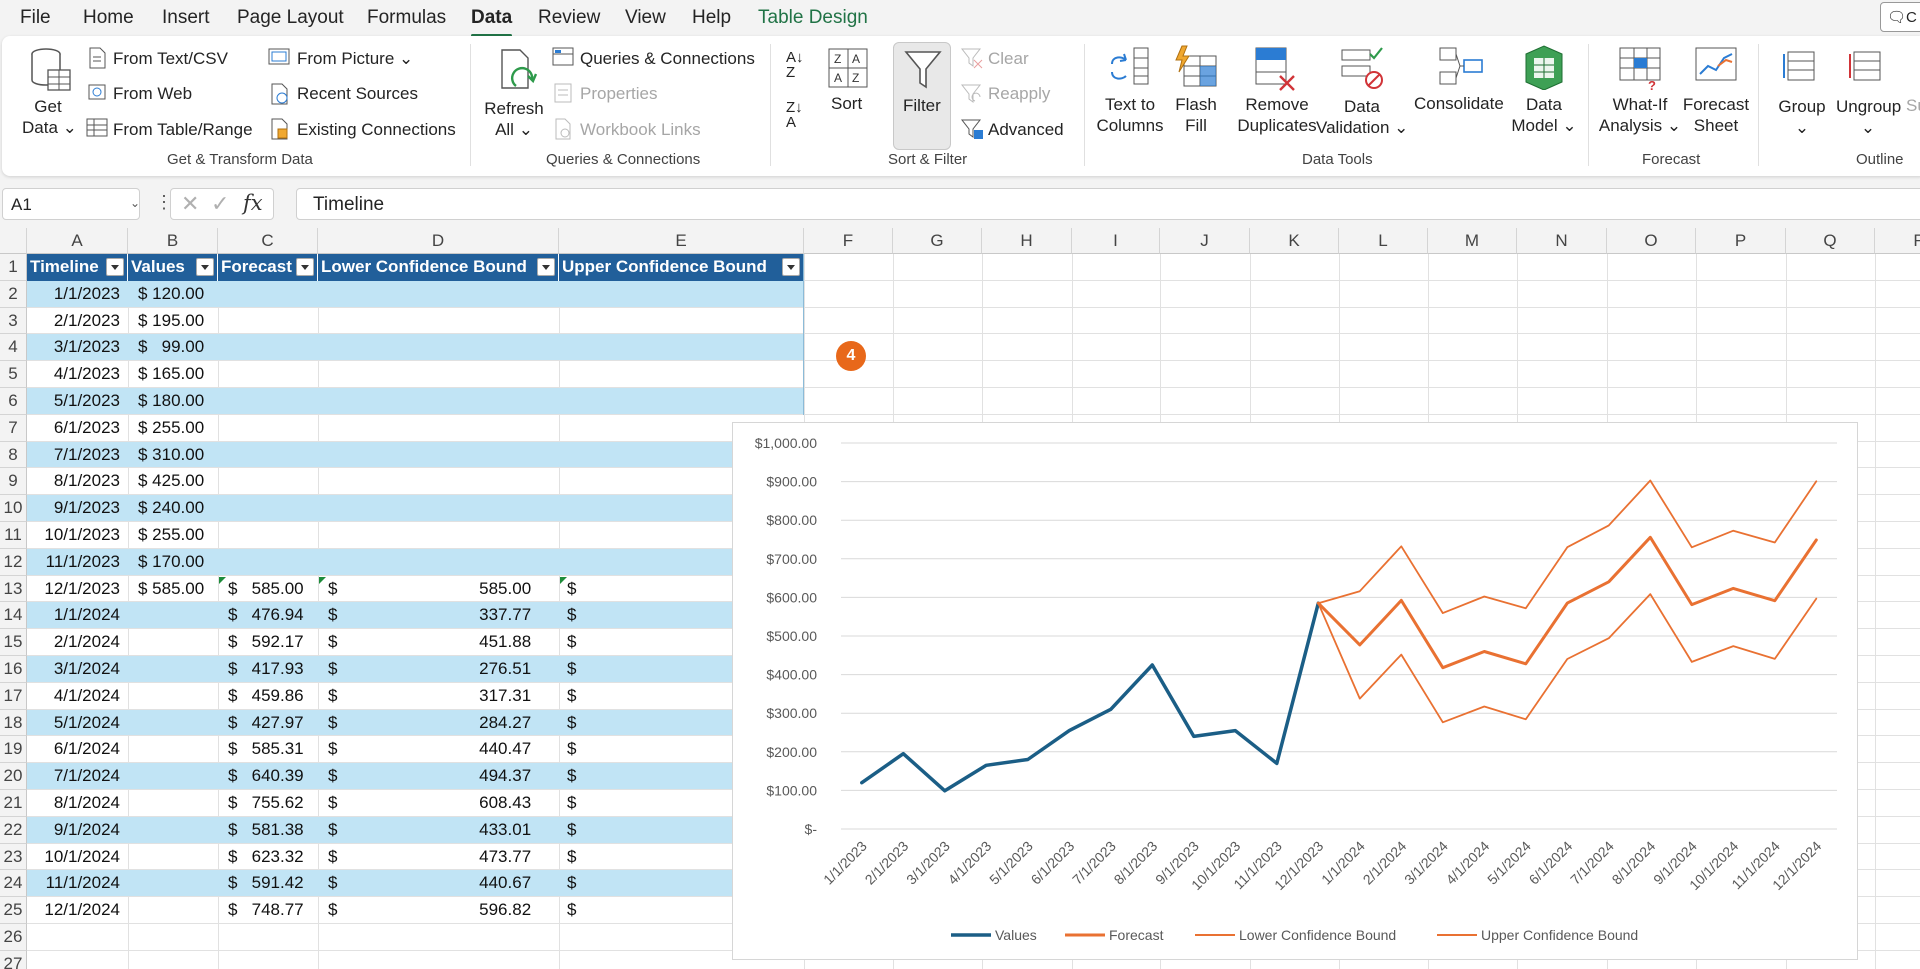 This screenshot has height=969, width=1920. What do you see at coordinates (82, 910) in the screenshot?
I see `table-cell: 12/1/2024` at bounding box center [82, 910].